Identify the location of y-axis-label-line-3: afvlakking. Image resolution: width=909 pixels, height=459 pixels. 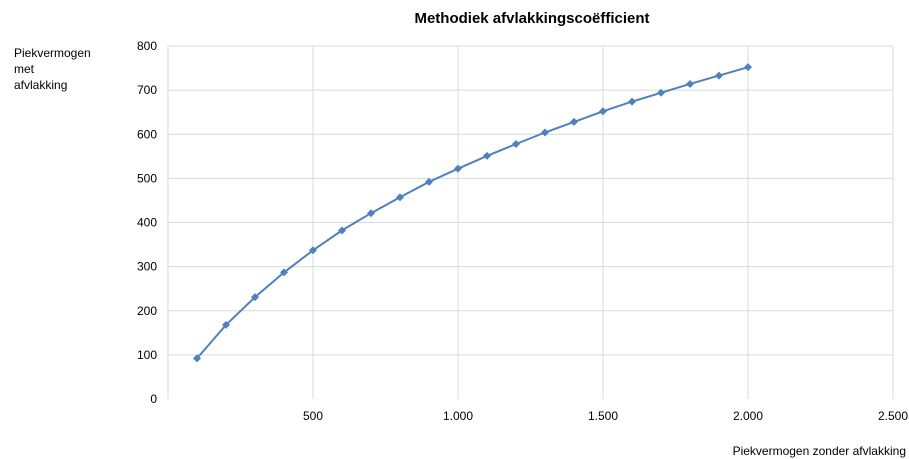
(40, 85).